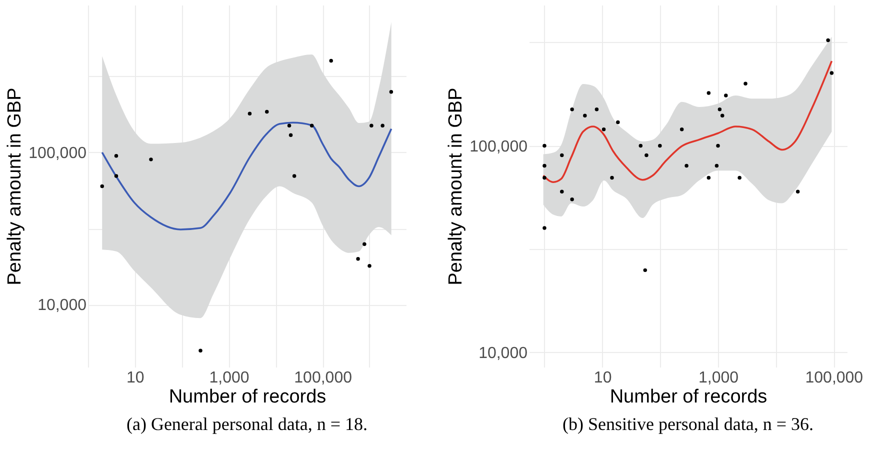  I want to click on text: (b) Sensitive personal data, n = 36., so click(688, 424).